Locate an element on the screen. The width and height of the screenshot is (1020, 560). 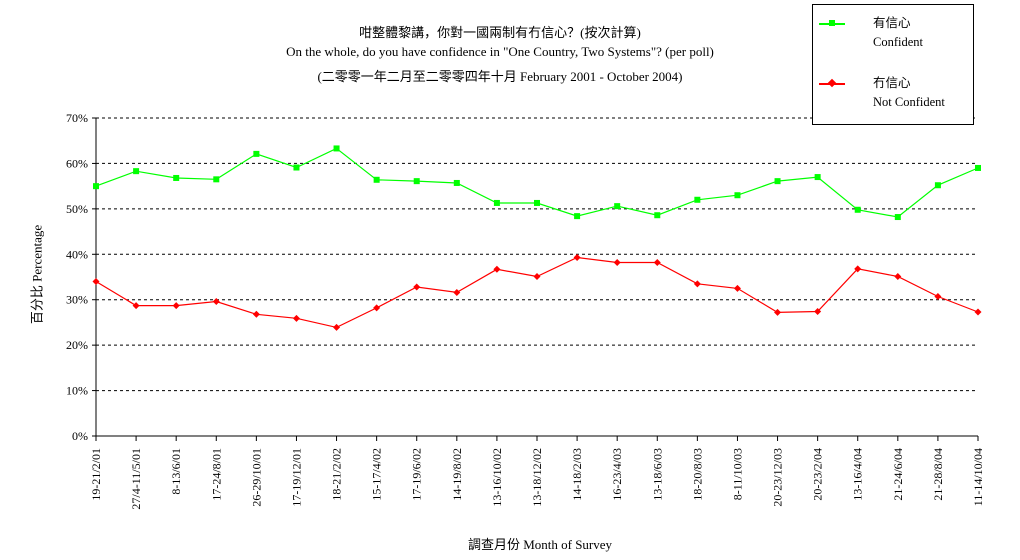
y-tick-label: 30% is located at coordinates (77, 300).